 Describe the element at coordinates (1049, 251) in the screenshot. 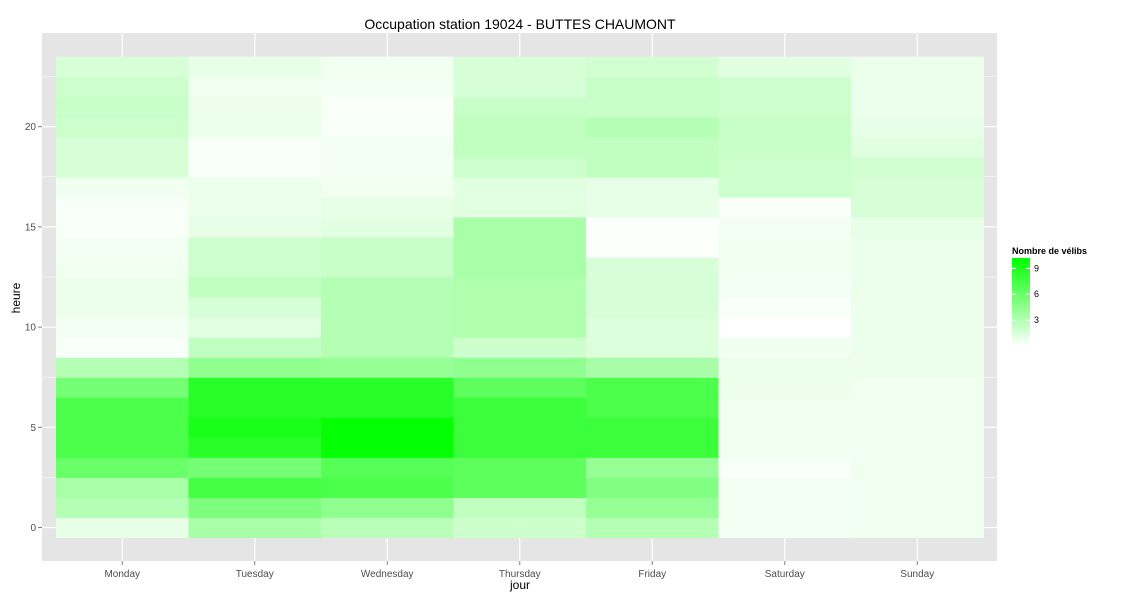

I see `legend-title: Nombre de vélibs` at that location.